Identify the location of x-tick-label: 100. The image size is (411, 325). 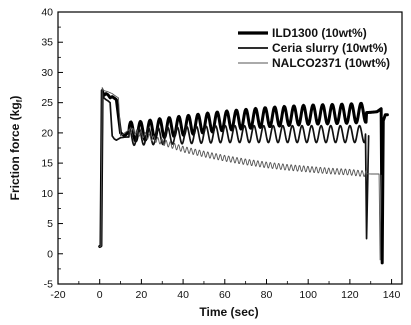
(308, 295).